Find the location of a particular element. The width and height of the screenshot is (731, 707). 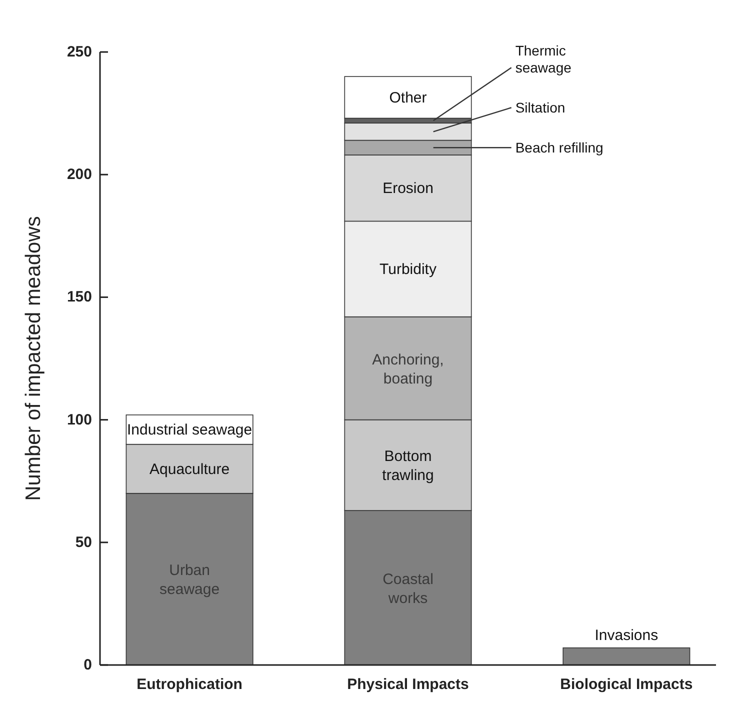

series-label: Turbidity is located at coordinates (408, 269).